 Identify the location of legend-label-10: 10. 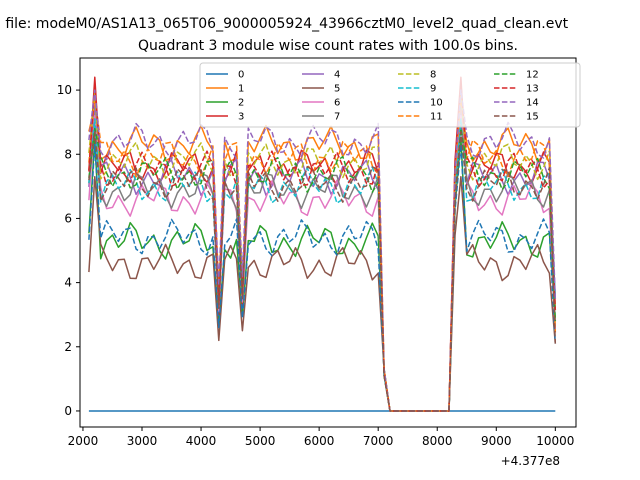
(436, 103).